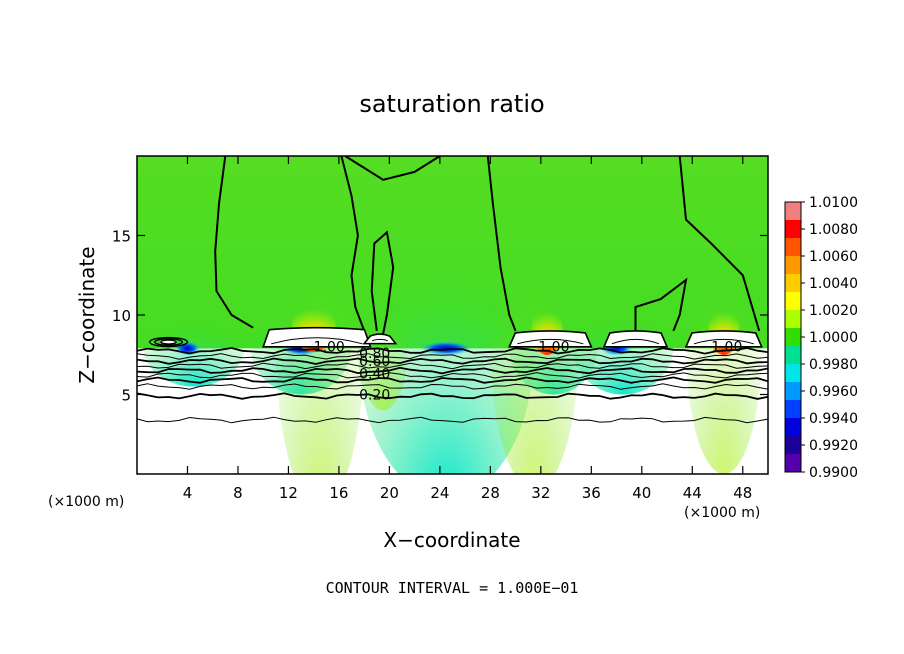  I want to click on x-tick-label-20: 20, so click(389, 493).